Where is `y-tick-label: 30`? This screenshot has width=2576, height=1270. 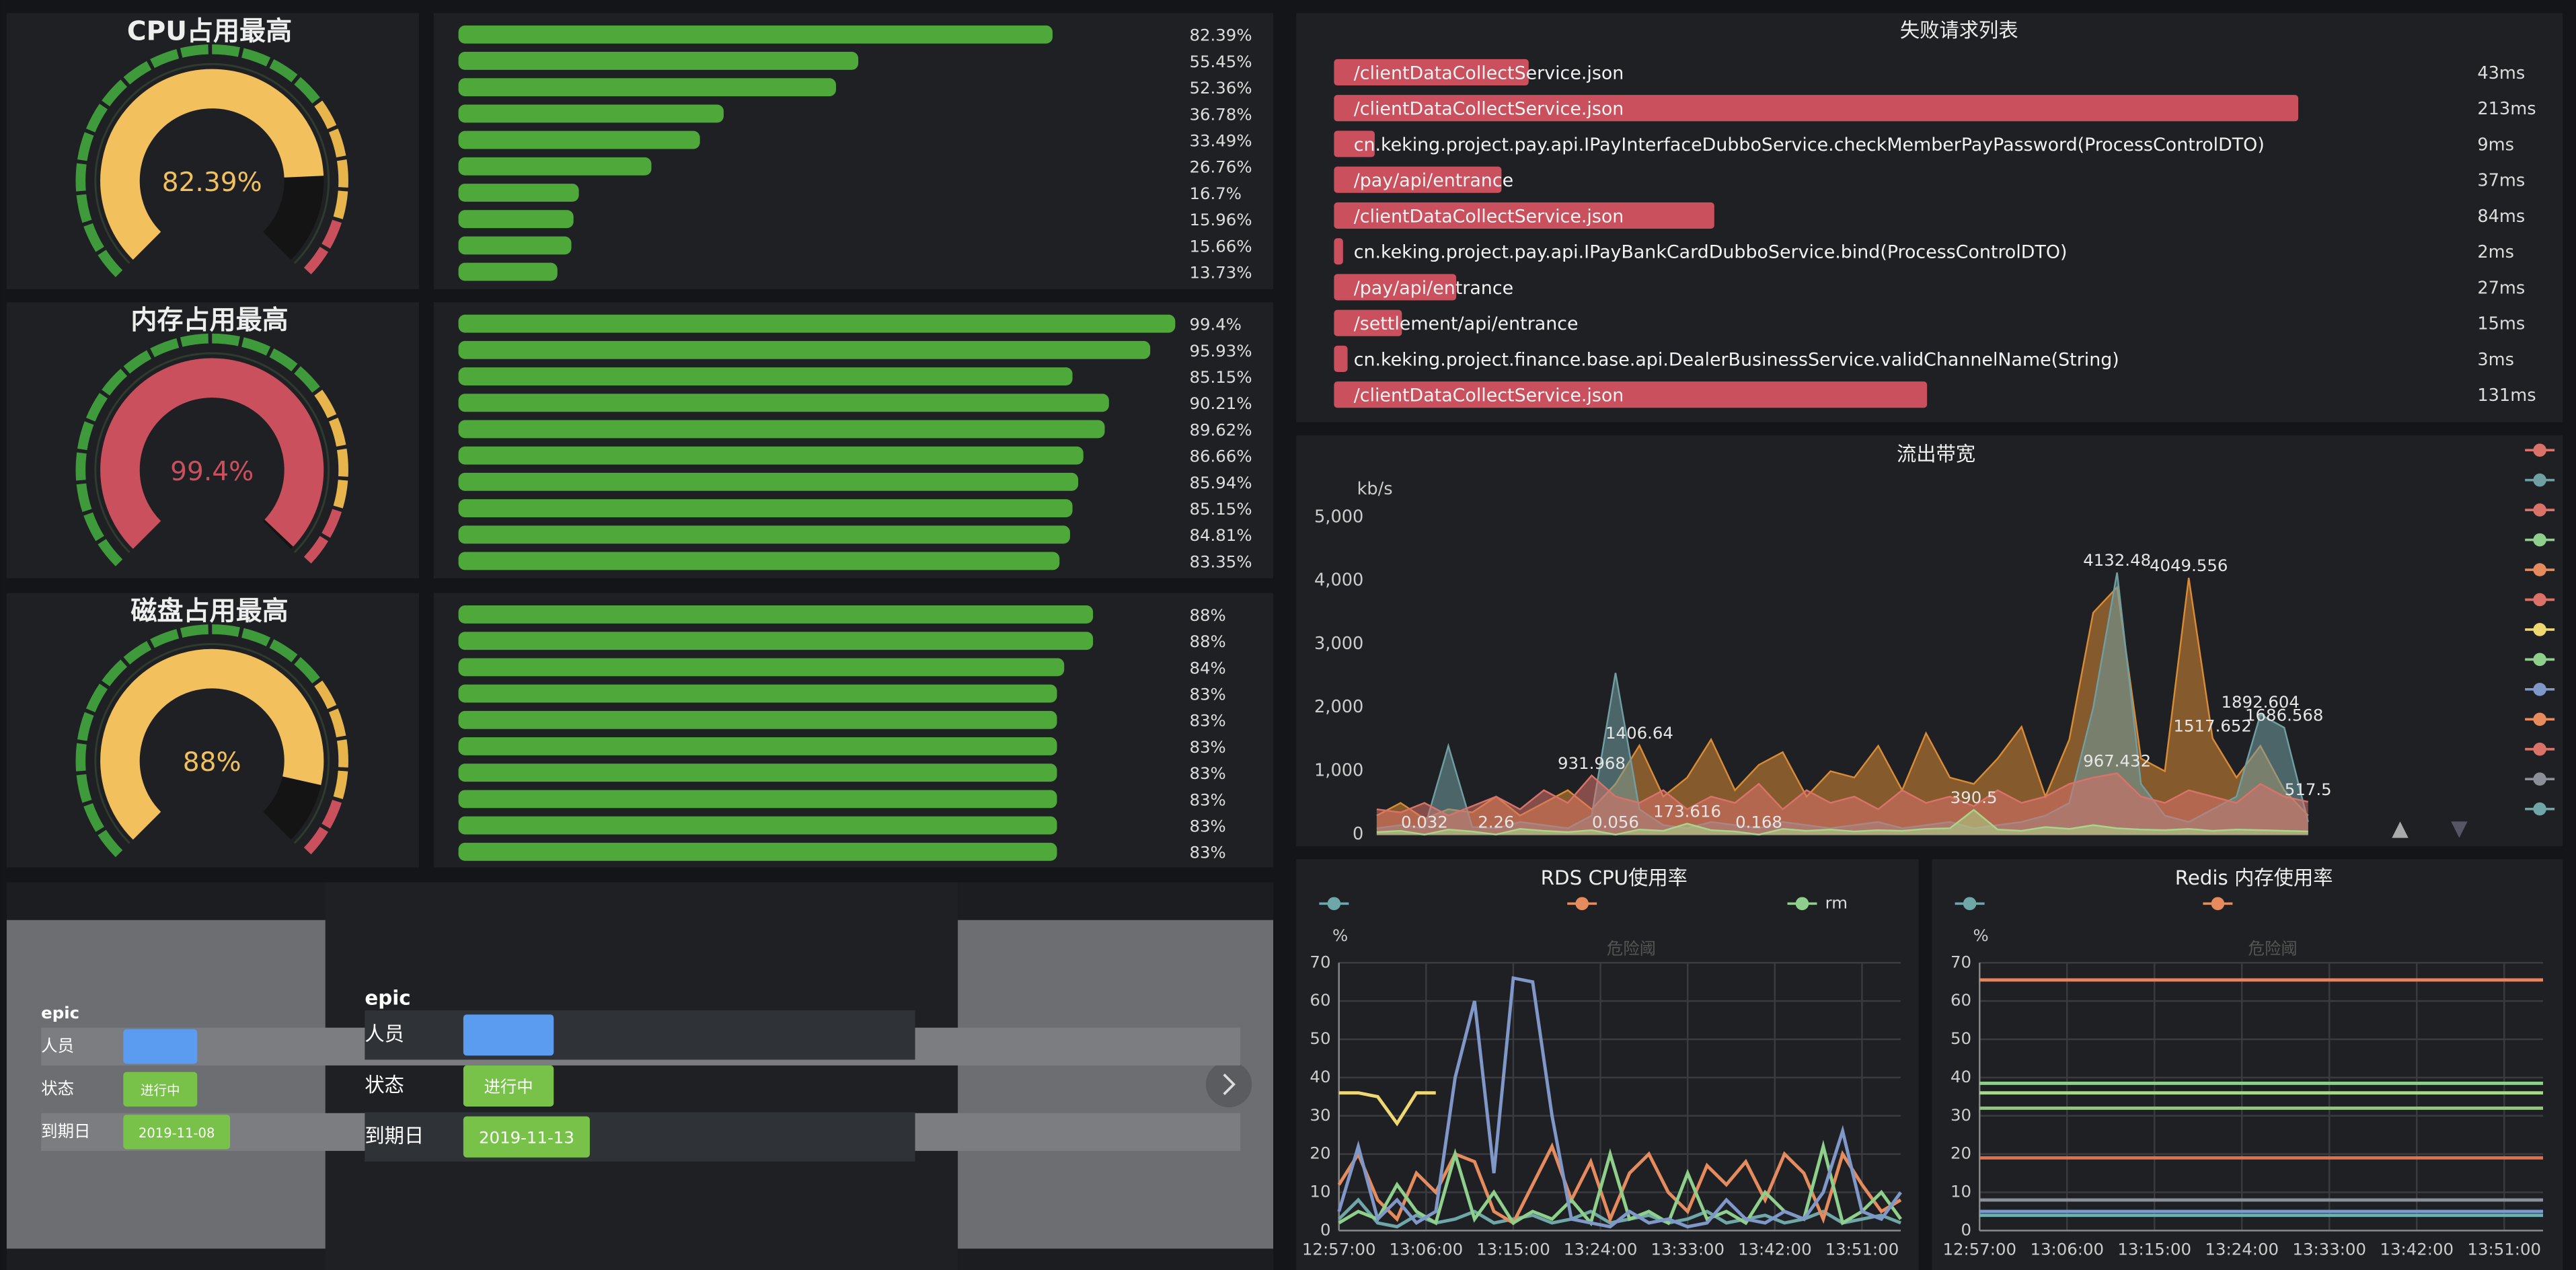 y-tick-label: 30 is located at coordinates (1960, 1115).